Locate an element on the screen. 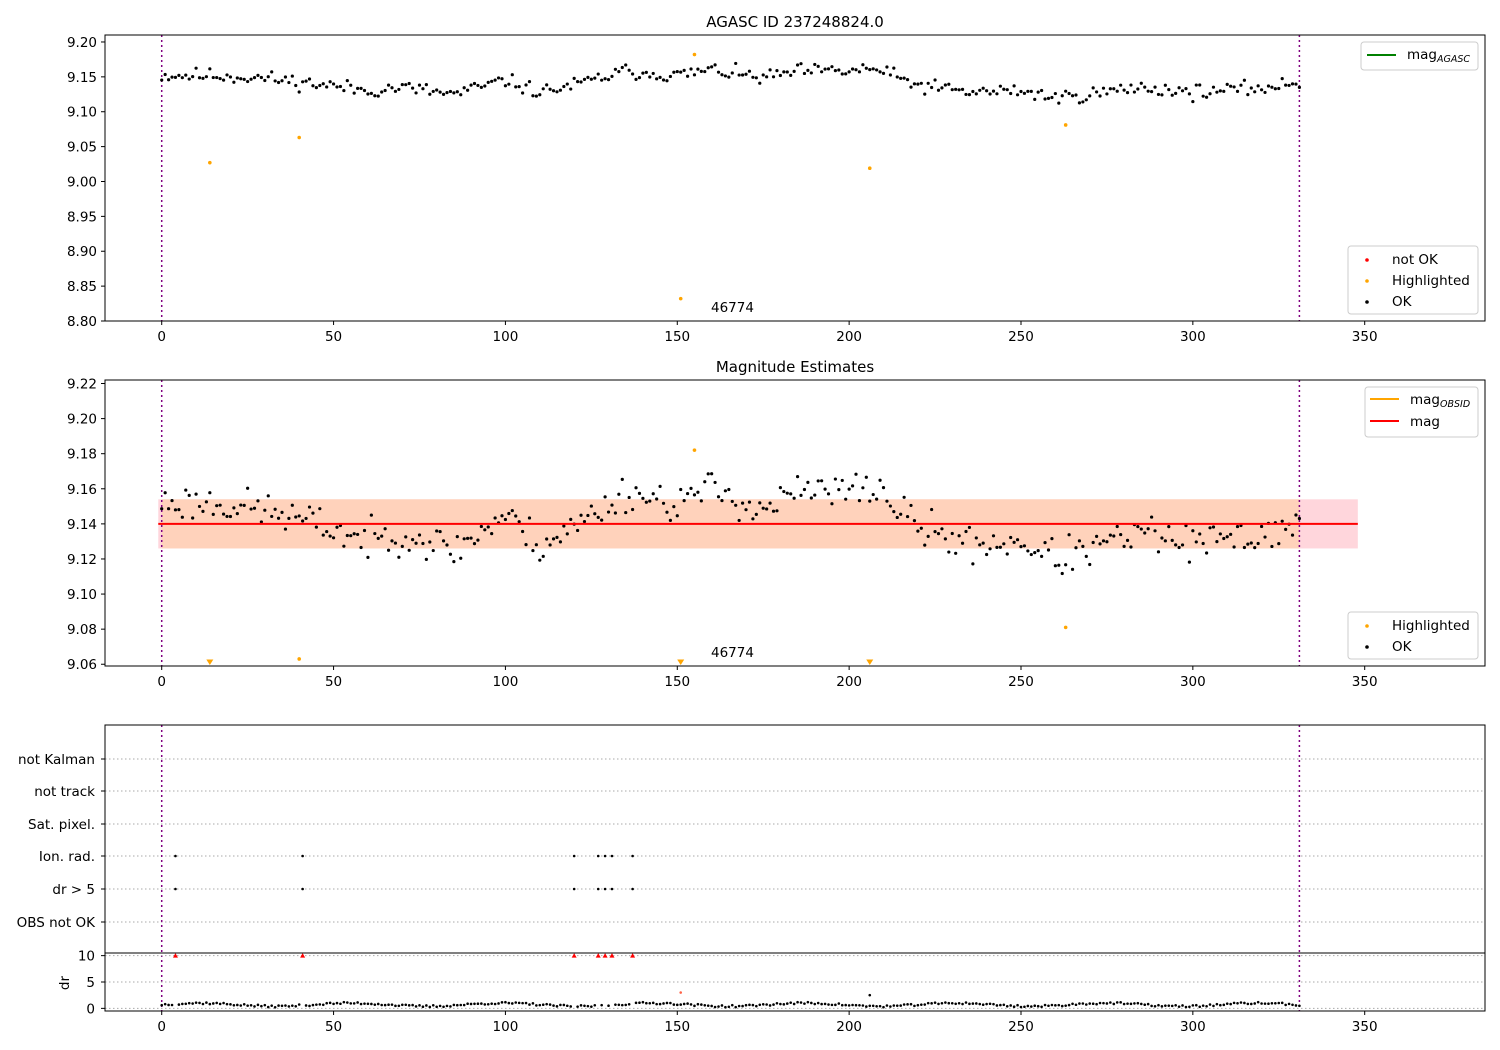 The height and width of the screenshot is (1050, 1500). svg-text: magOBSID is located at coordinates (1440, 401).